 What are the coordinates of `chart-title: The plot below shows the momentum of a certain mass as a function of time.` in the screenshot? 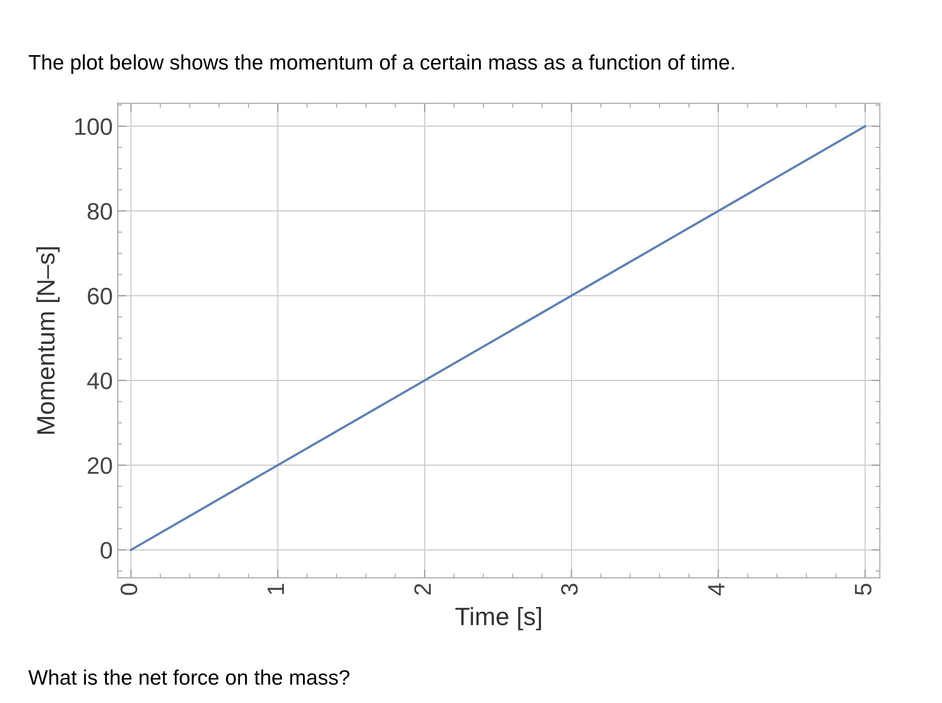 It's located at (381, 64).